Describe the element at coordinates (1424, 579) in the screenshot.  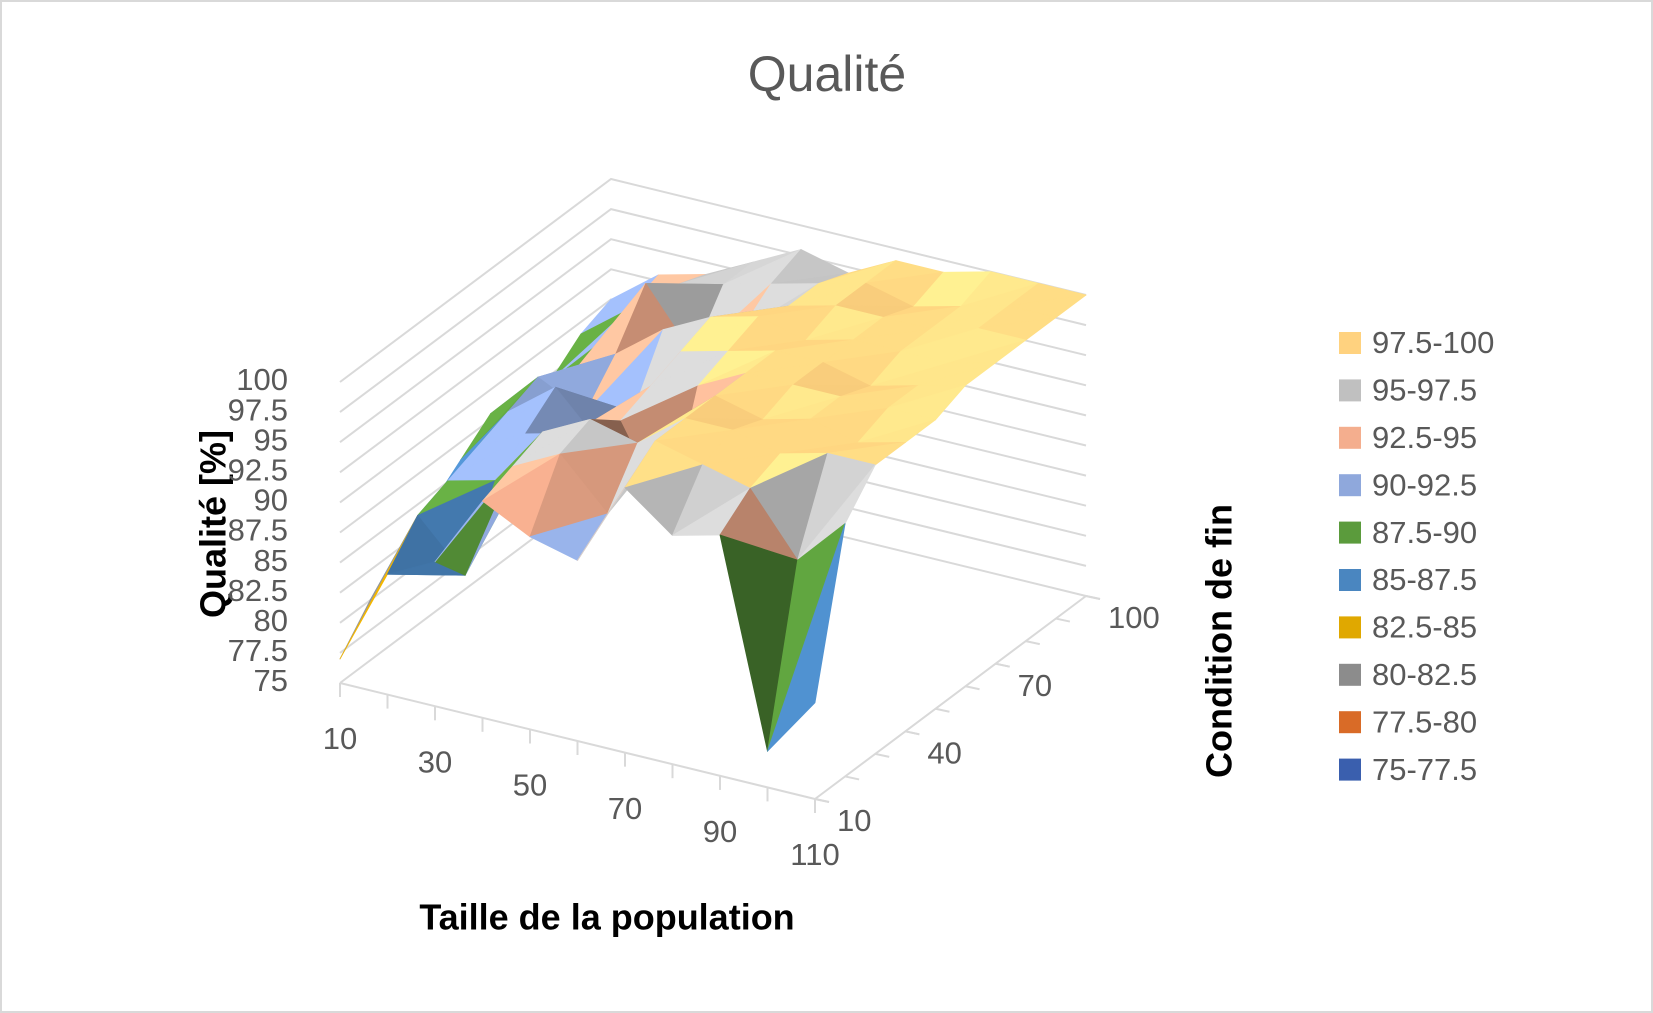
I see `legend-label: 85-87.5` at that location.